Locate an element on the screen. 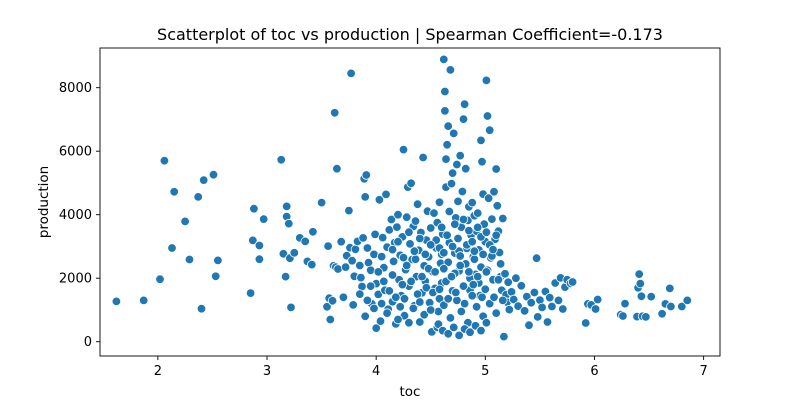 This screenshot has height=400, width=800. y-tick-label: 4000 is located at coordinates (75, 215).